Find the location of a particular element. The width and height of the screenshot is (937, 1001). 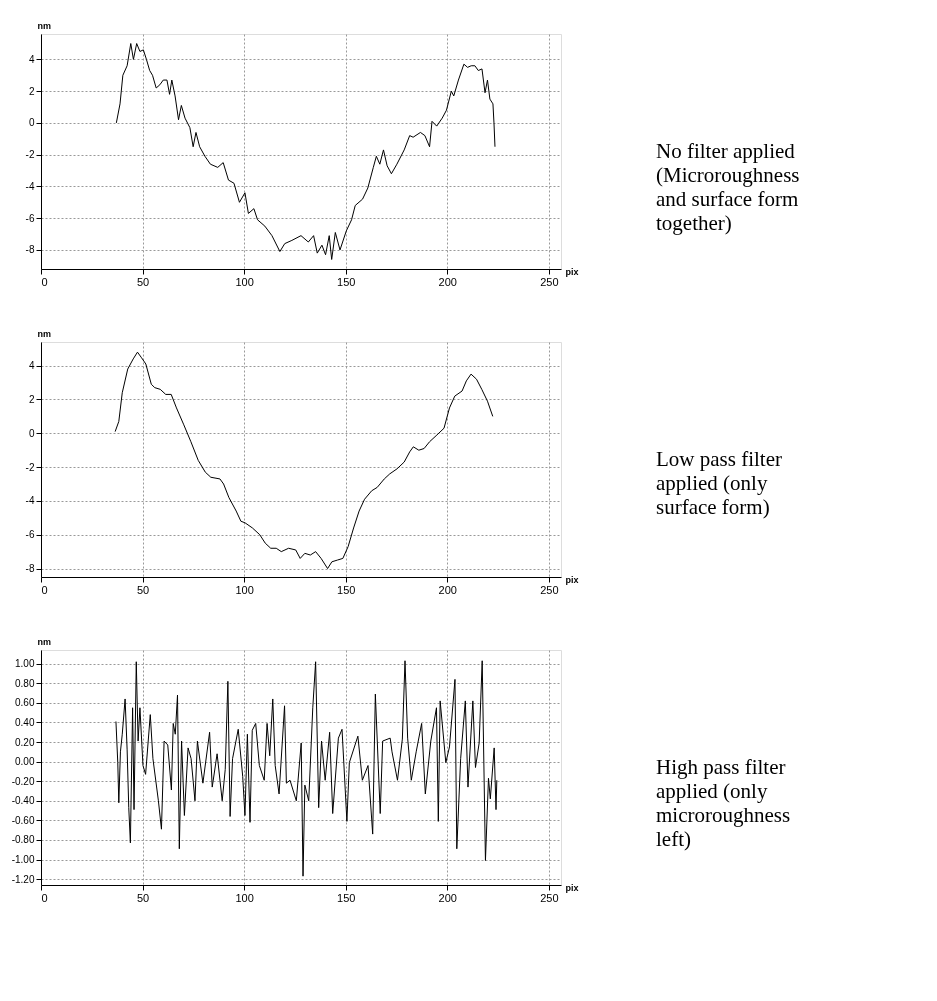

y-tick-label: 0.40 is located at coordinates (25, 722).